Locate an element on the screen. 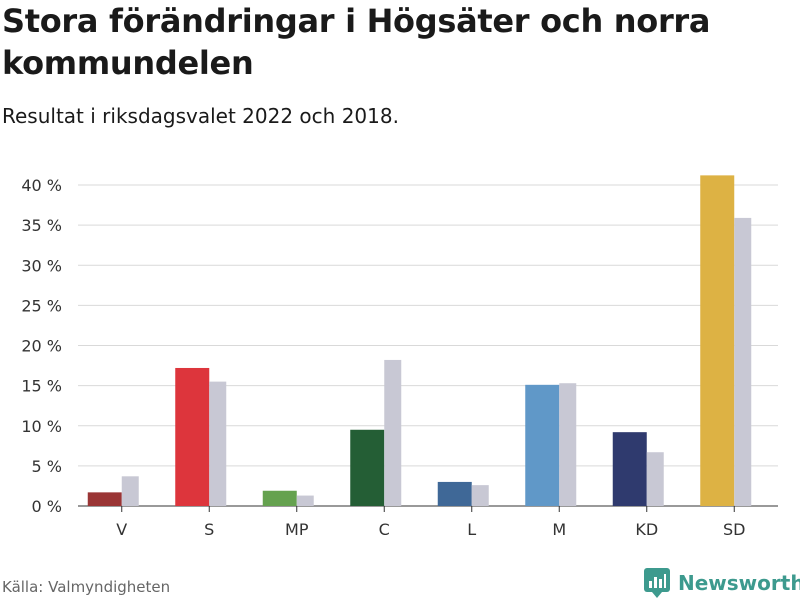 Image resolution: width=800 pixels, height=600 pixels. x-tick-label: M is located at coordinates (559, 529).